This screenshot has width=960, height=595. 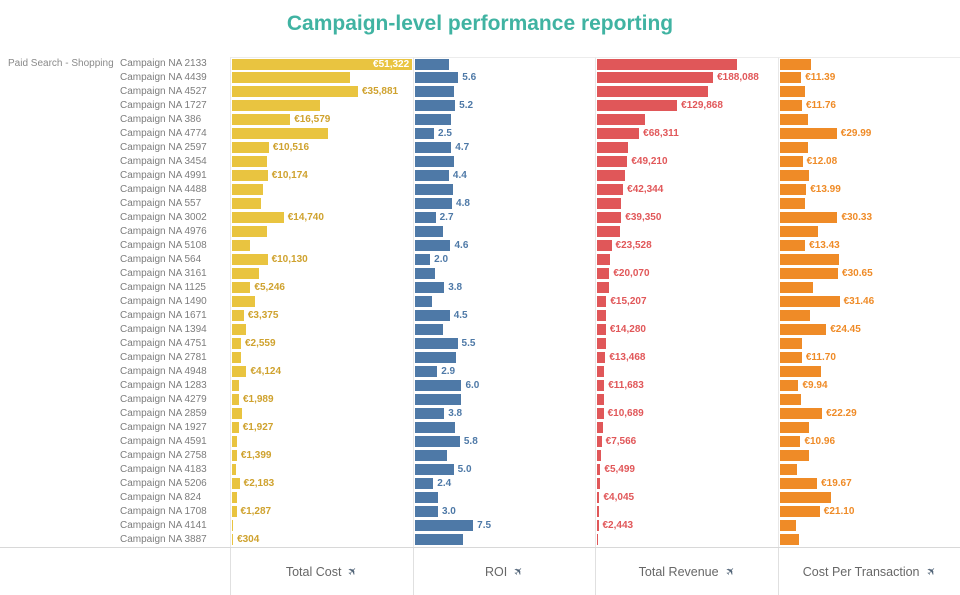 I want to click on campaign-row-label: Campaign NA 4183, so click(x=163, y=469).